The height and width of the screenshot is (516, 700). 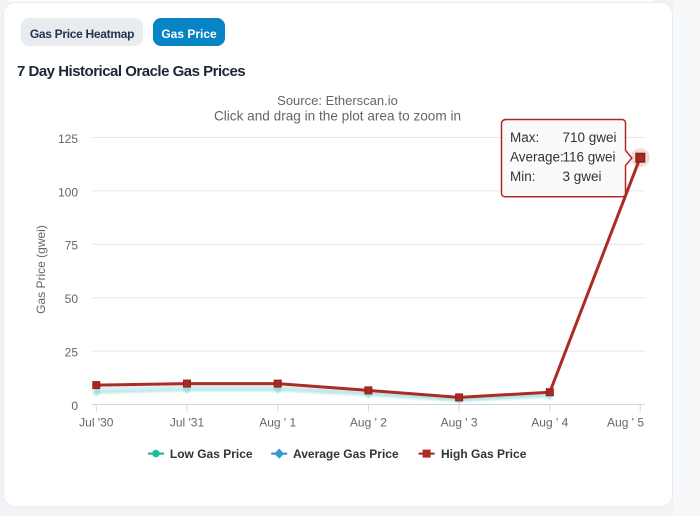 I want to click on svg-text: 3 gwei, so click(x=582, y=176).